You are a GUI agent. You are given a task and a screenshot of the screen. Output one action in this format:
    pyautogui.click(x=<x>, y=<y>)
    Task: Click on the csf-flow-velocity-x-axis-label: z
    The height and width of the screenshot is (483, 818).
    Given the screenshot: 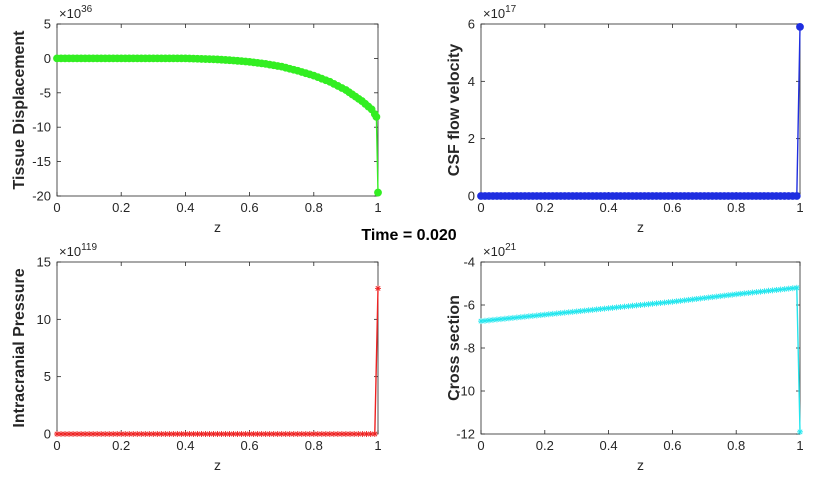 What is the action you would take?
    pyautogui.click(x=640, y=227)
    